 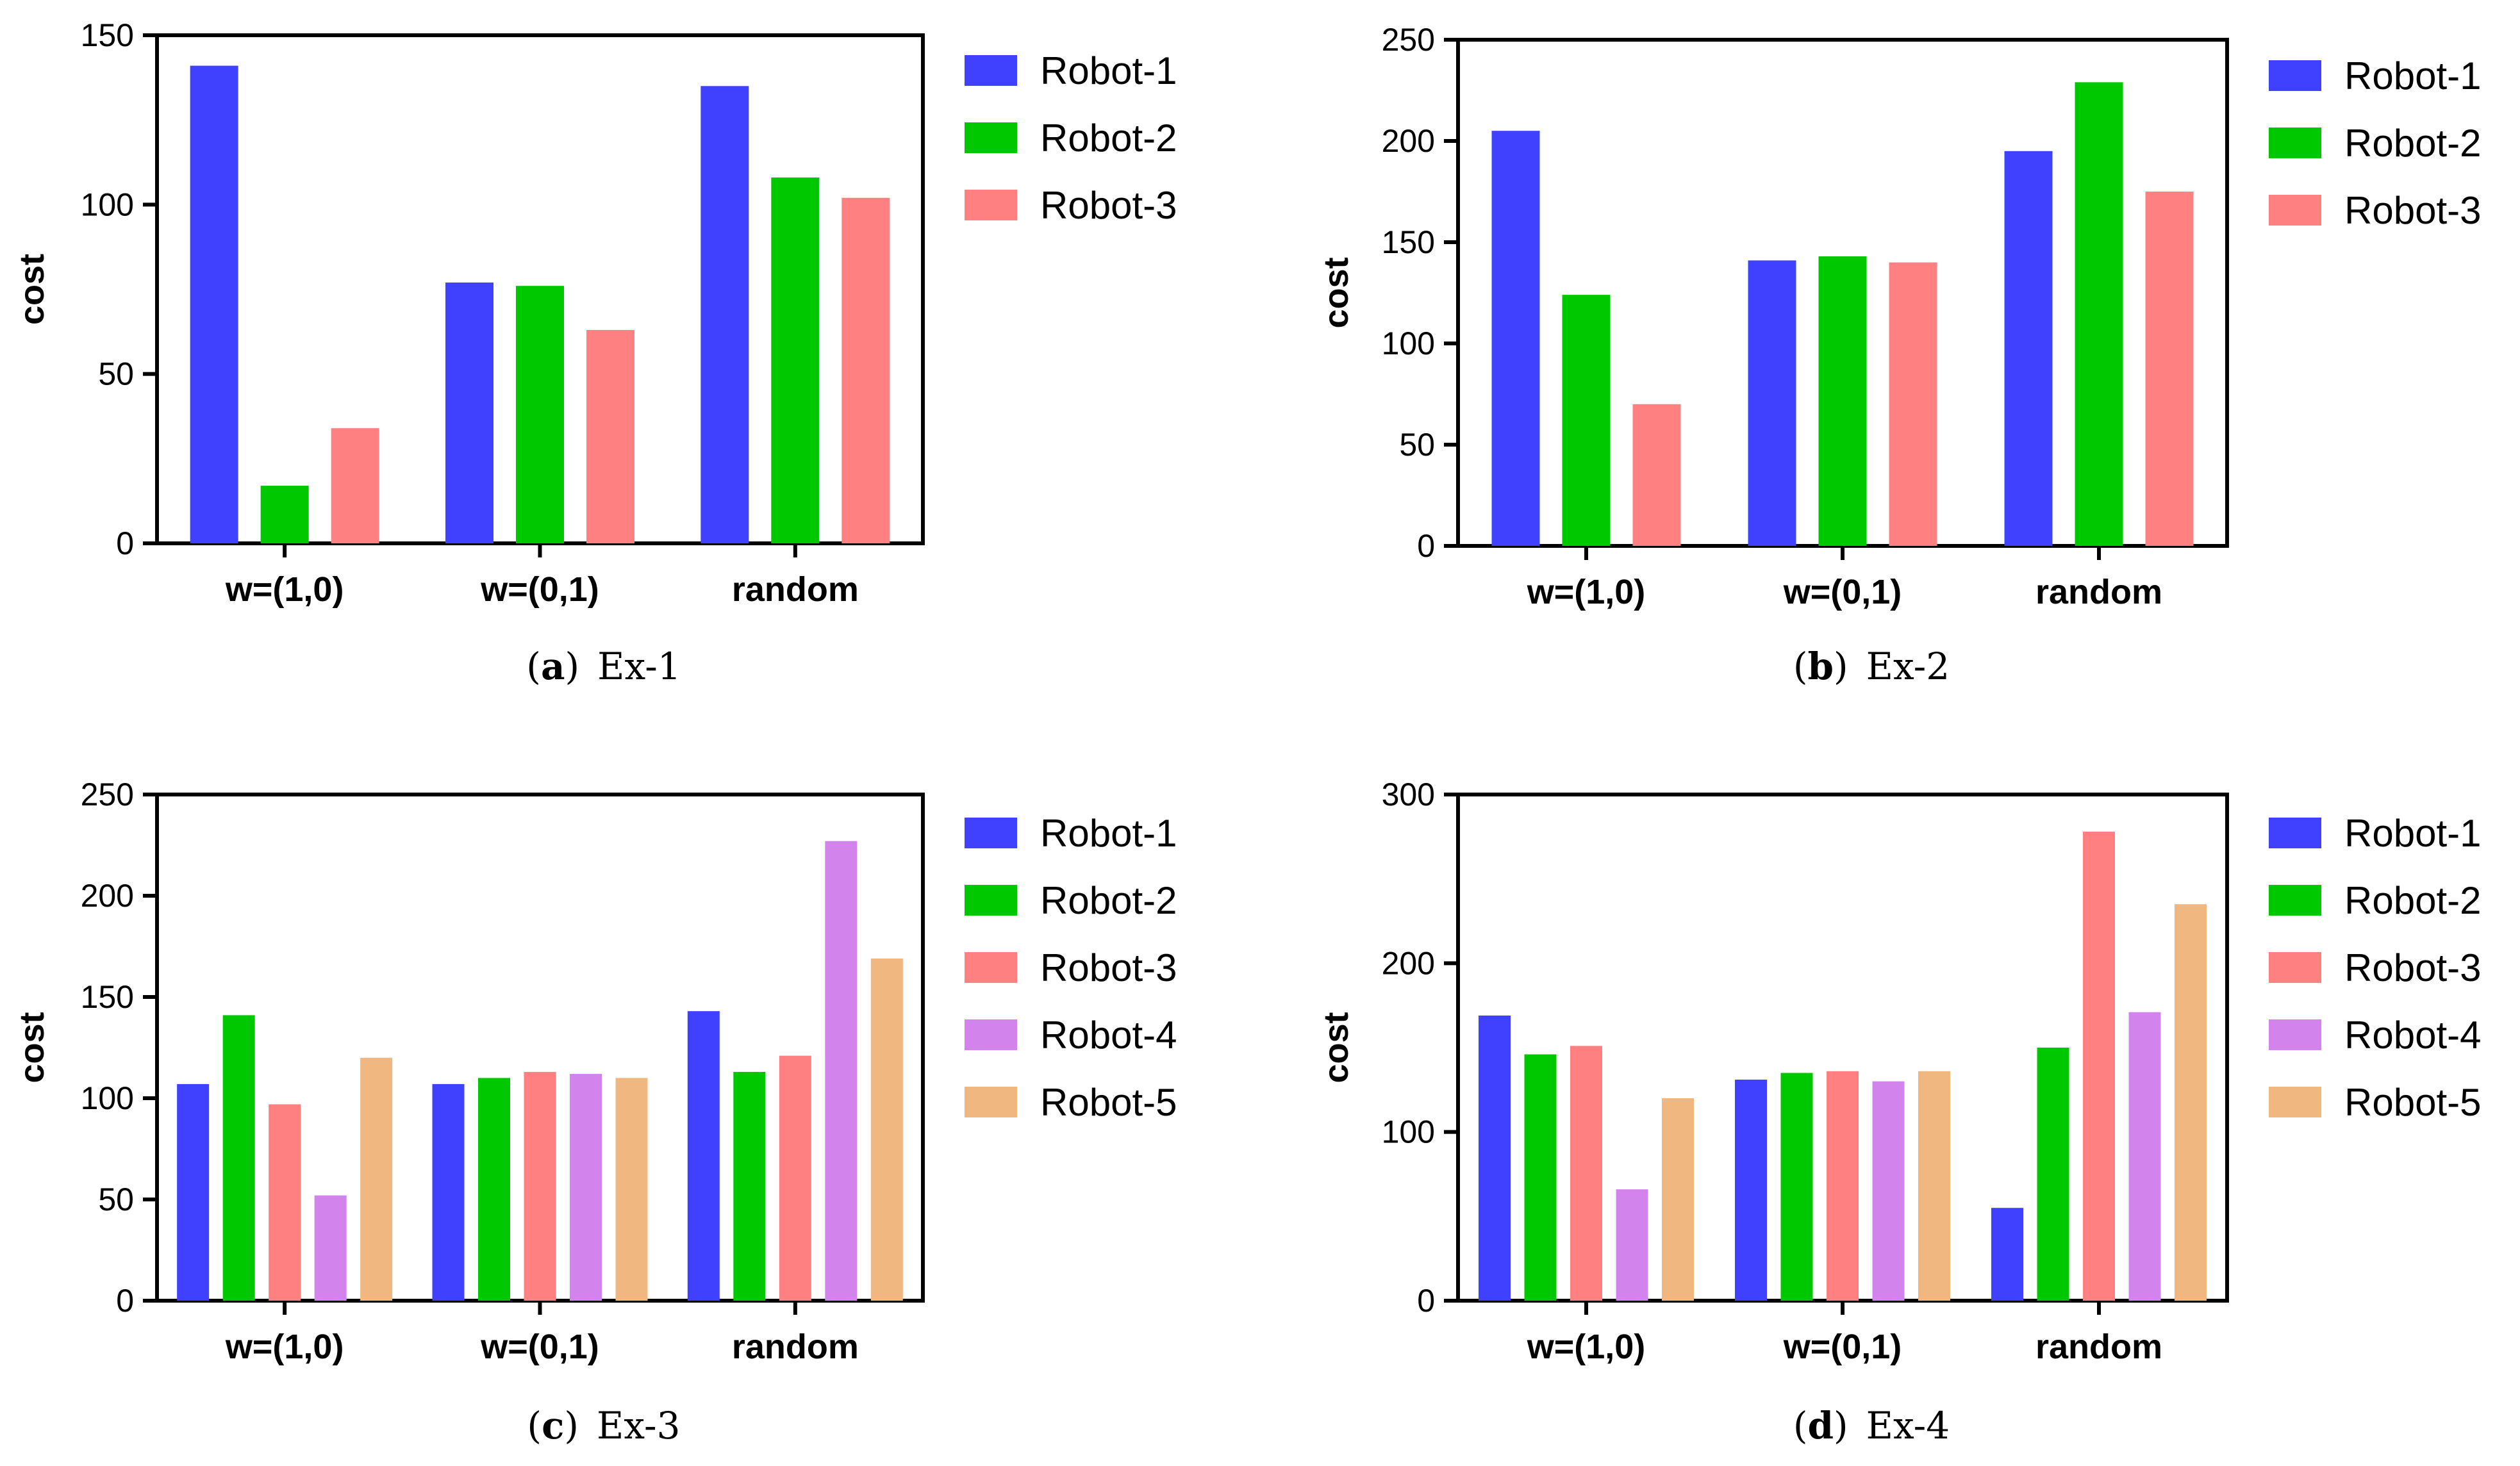 What do you see at coordinates (2412, 1102) in the screenshot?
I see `legend-label: Robot-5` at bounding box center [2412, 1102].